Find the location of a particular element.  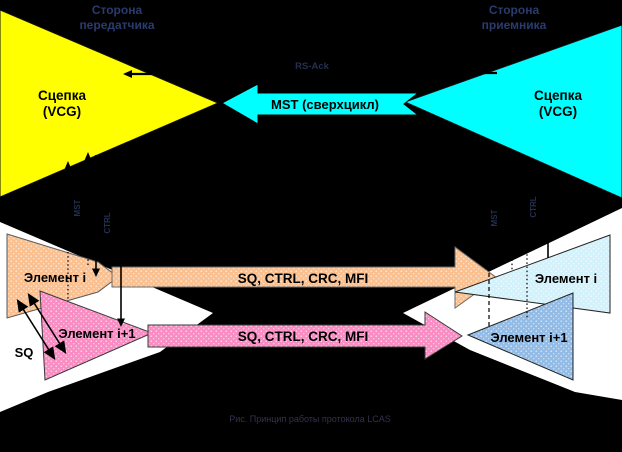

rx-element-i1-label: Элемент i+1 is located at coordinates (528, 337).